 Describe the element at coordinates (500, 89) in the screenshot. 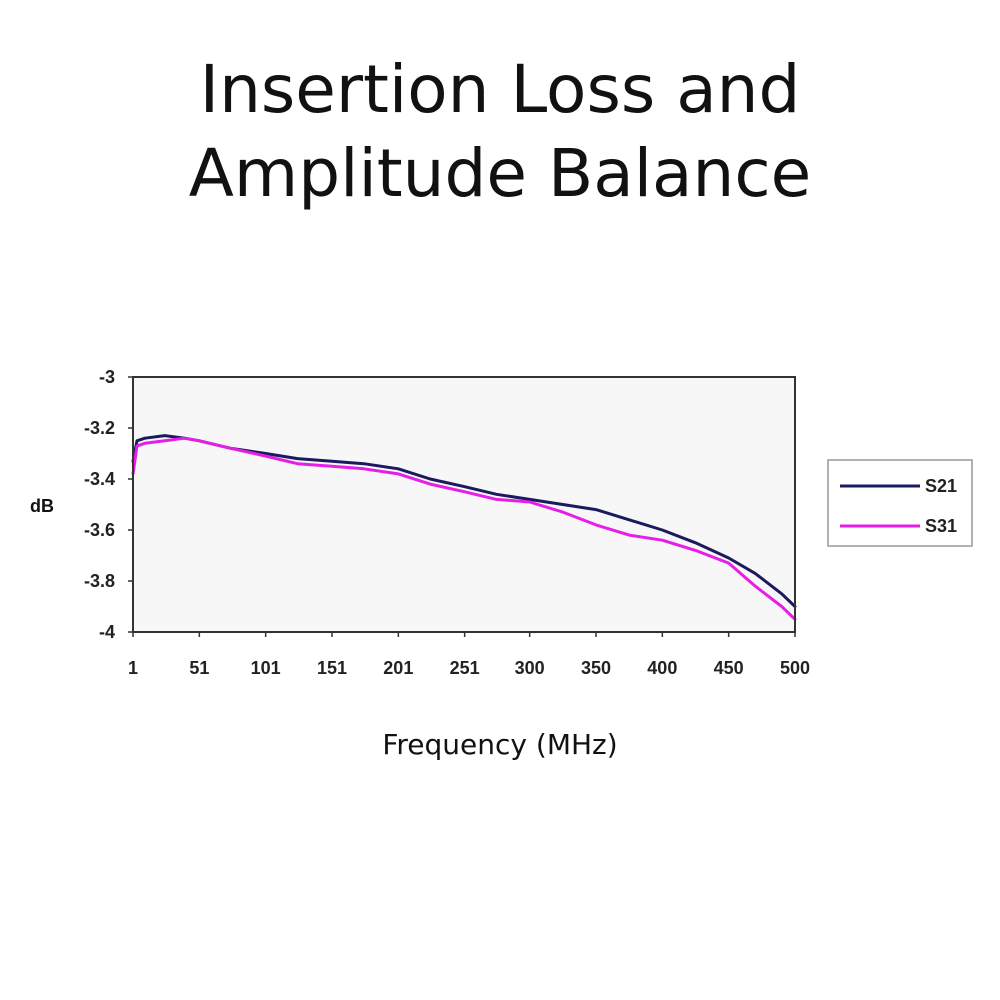

I see `chart-title-line-1: Insertion Loss and` at that location.